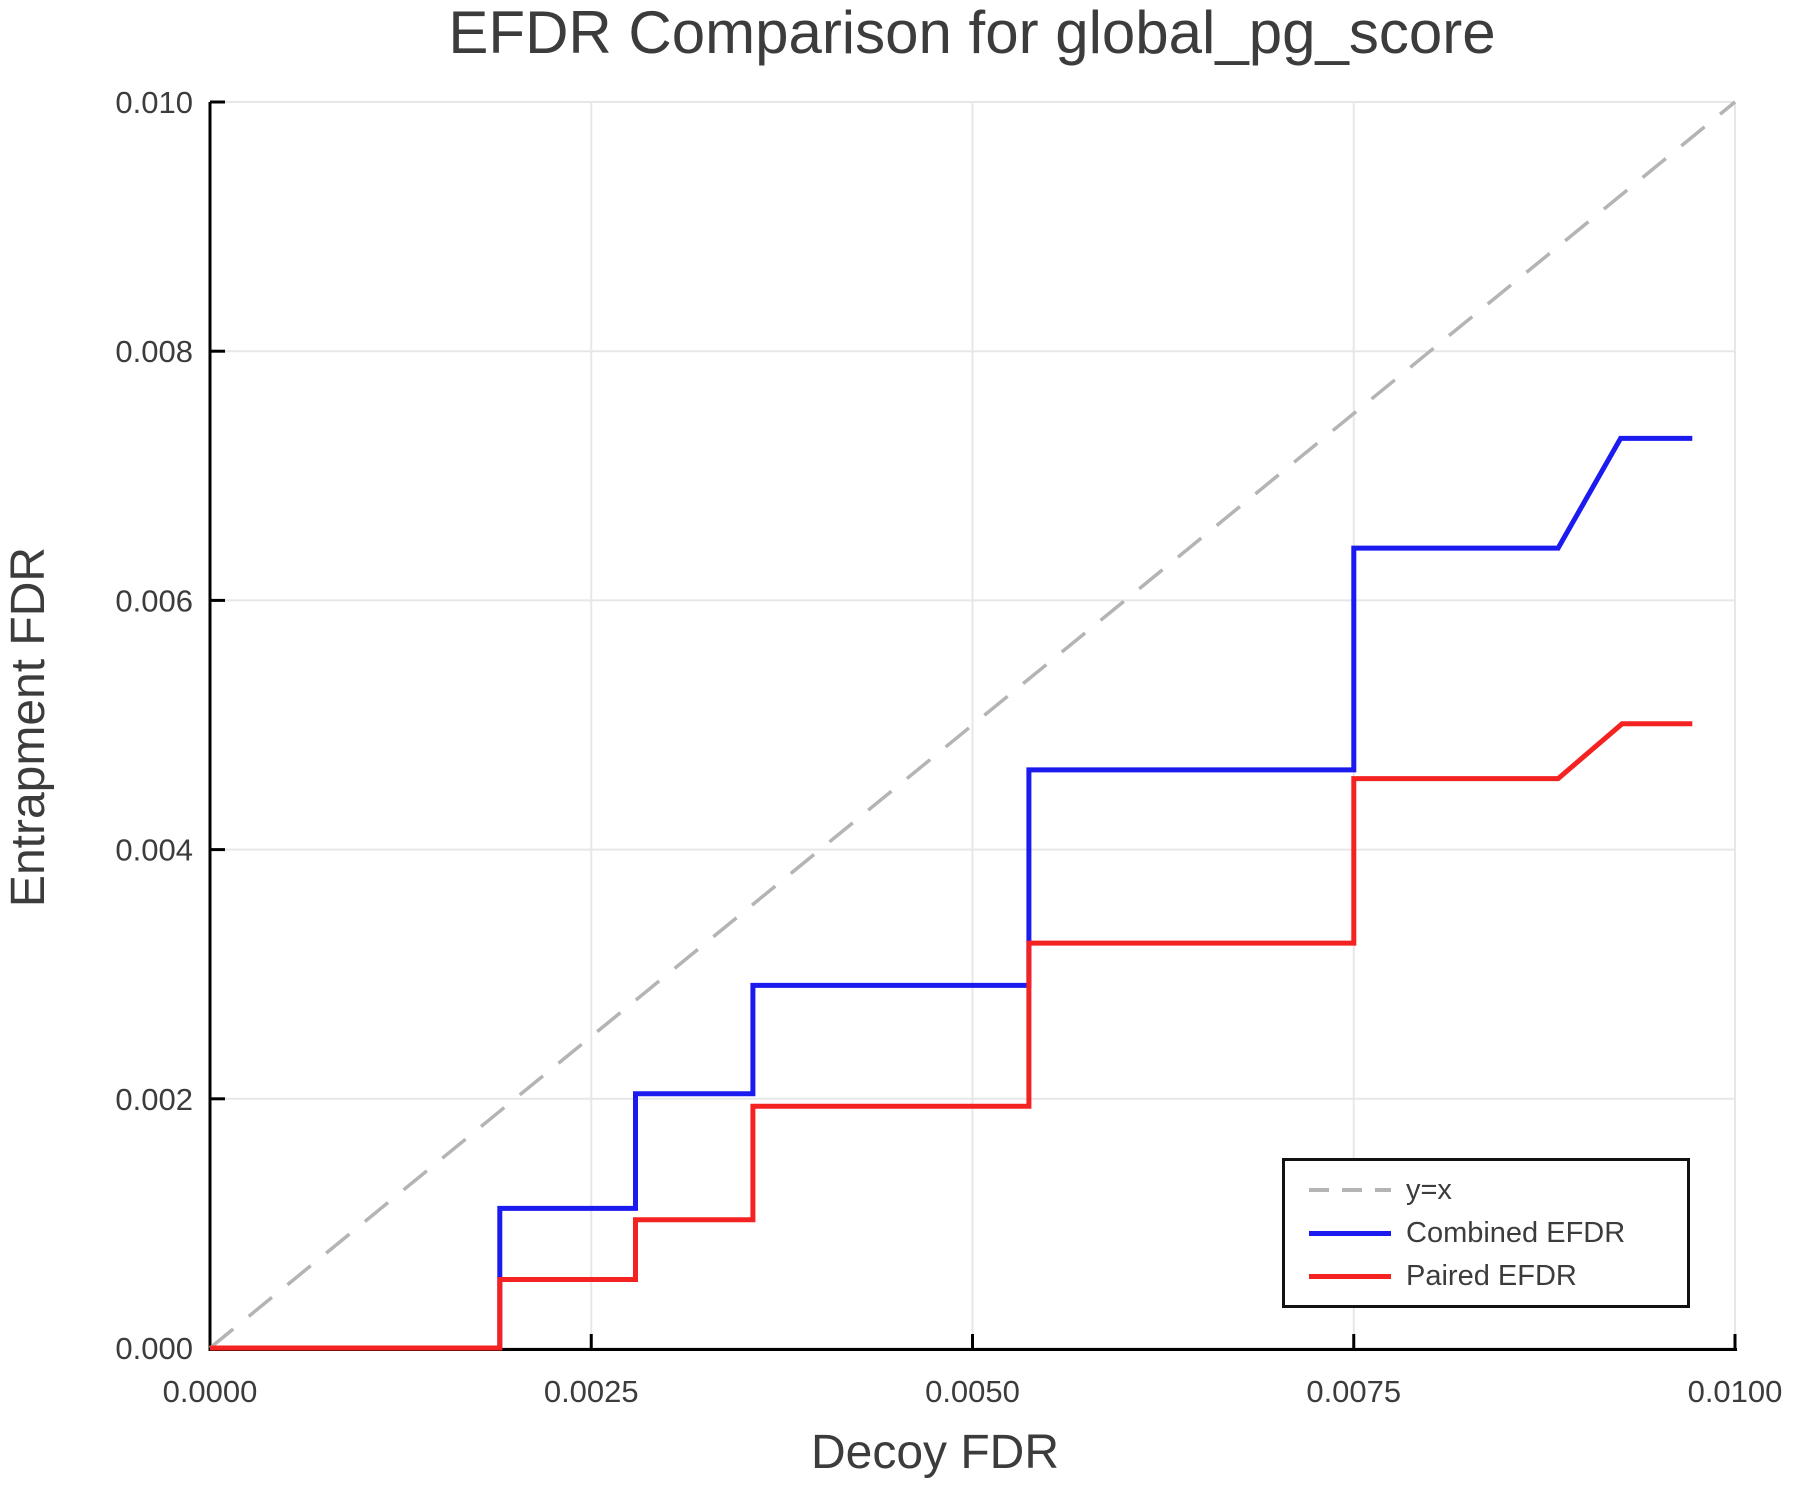 Image resolution: width=1800 pixels, height=1500 pixels. I want to click on y-tick-label: 0.004, so click(154, 850).